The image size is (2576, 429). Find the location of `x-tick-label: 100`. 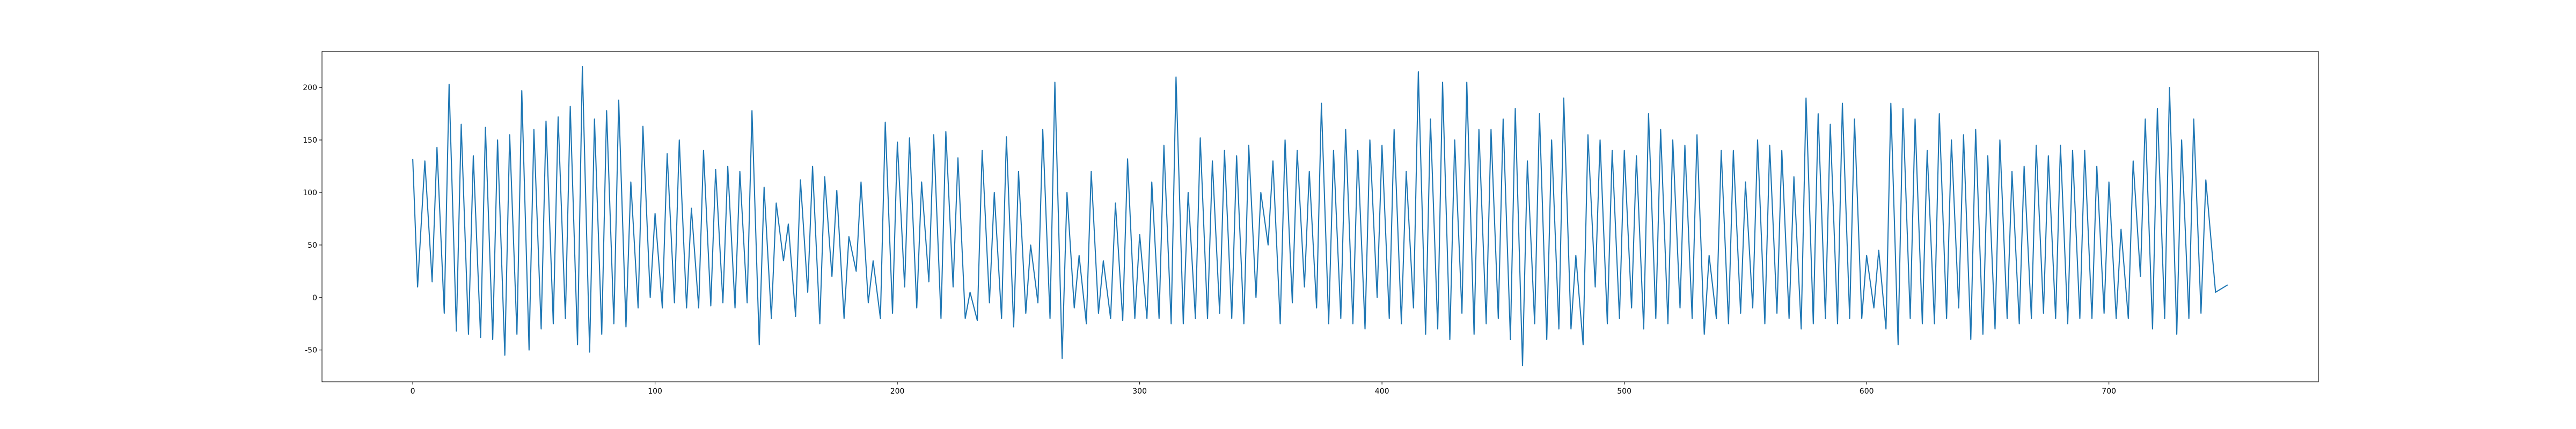

x-tick-label: 100 is located at coordinates (655, 391).